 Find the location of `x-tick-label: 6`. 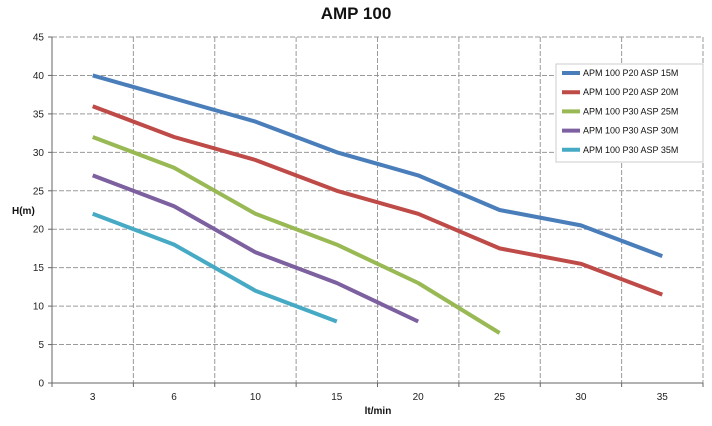

x-tick-label: 6 is located at coordinates (174, 397).